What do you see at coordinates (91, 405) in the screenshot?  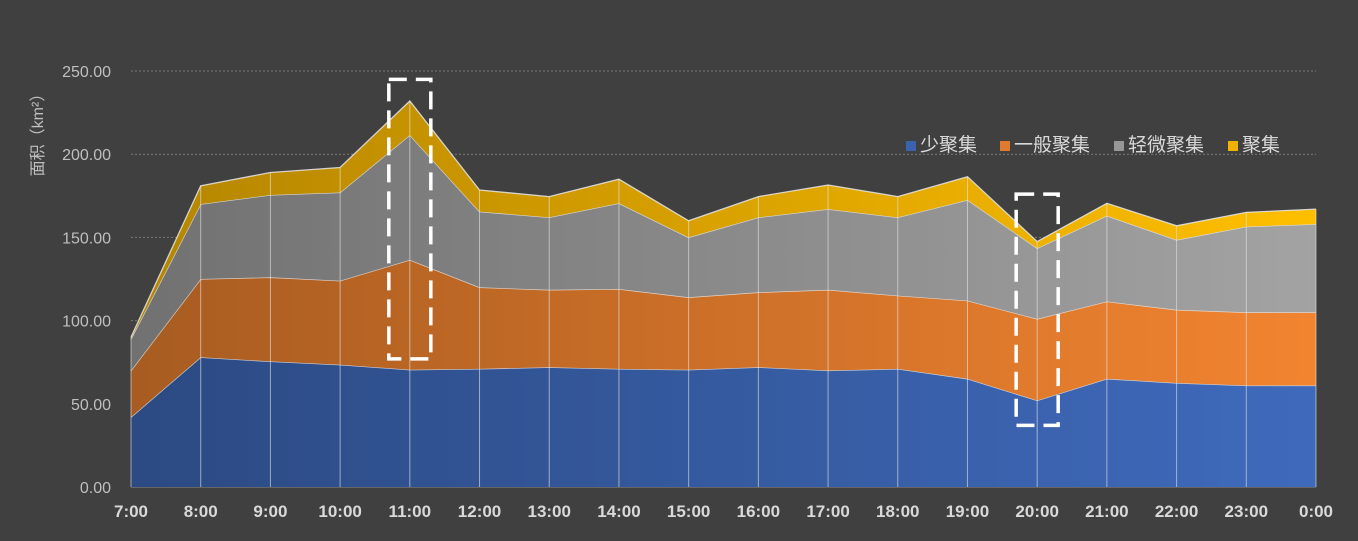 I see `y-tick-label: 50.00` at bounding box center [91, 405].